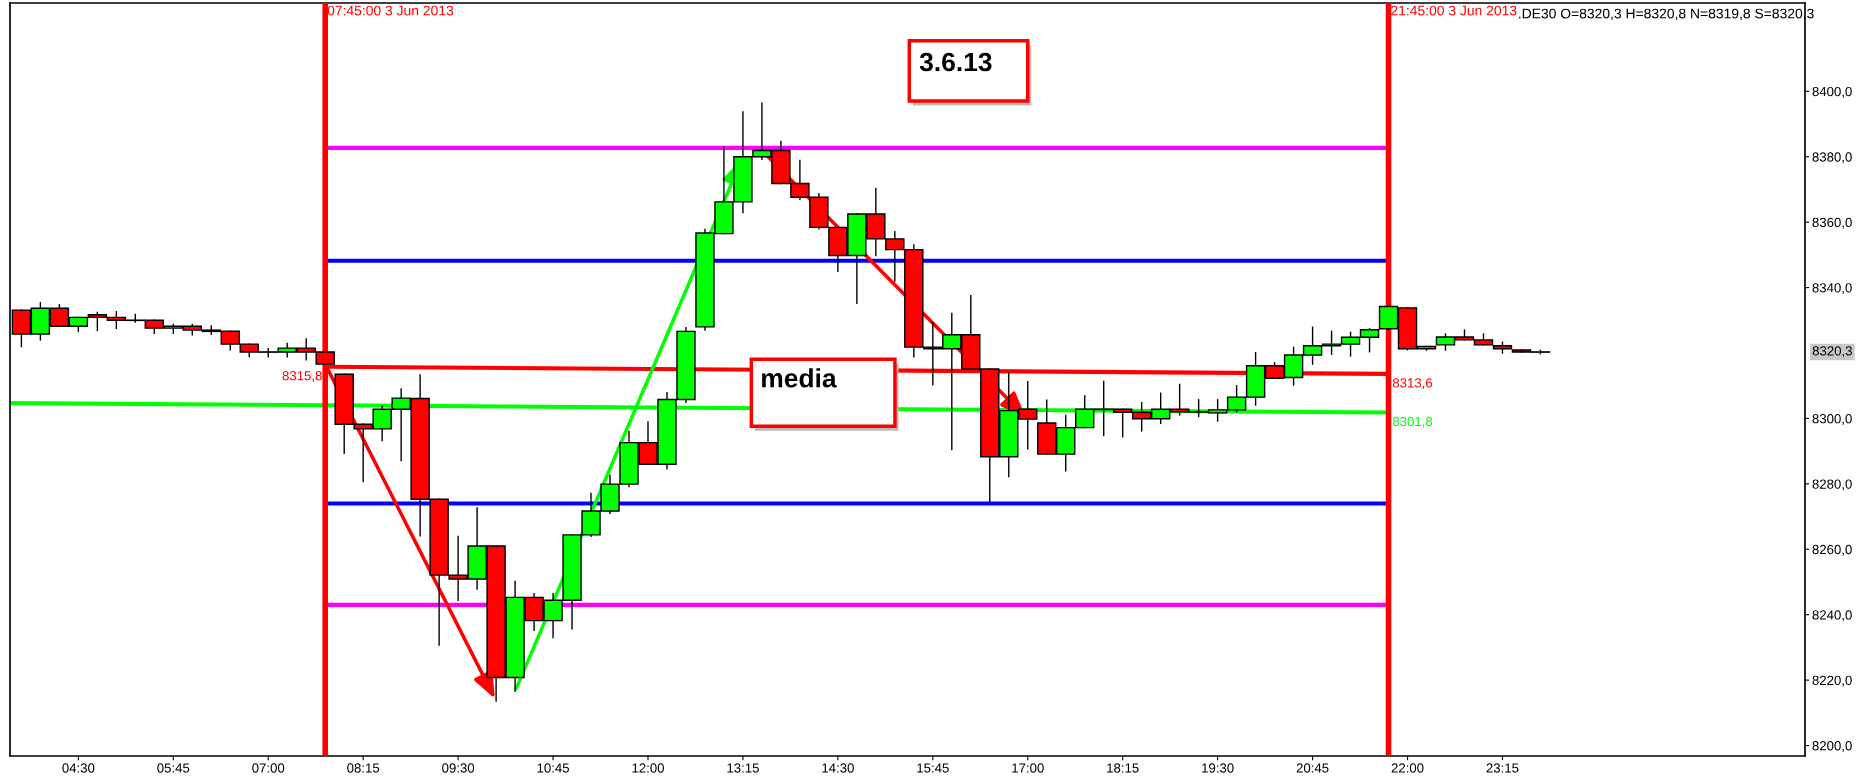  I want to click on y-tick-label: 8260,0, so click(1832, 550).